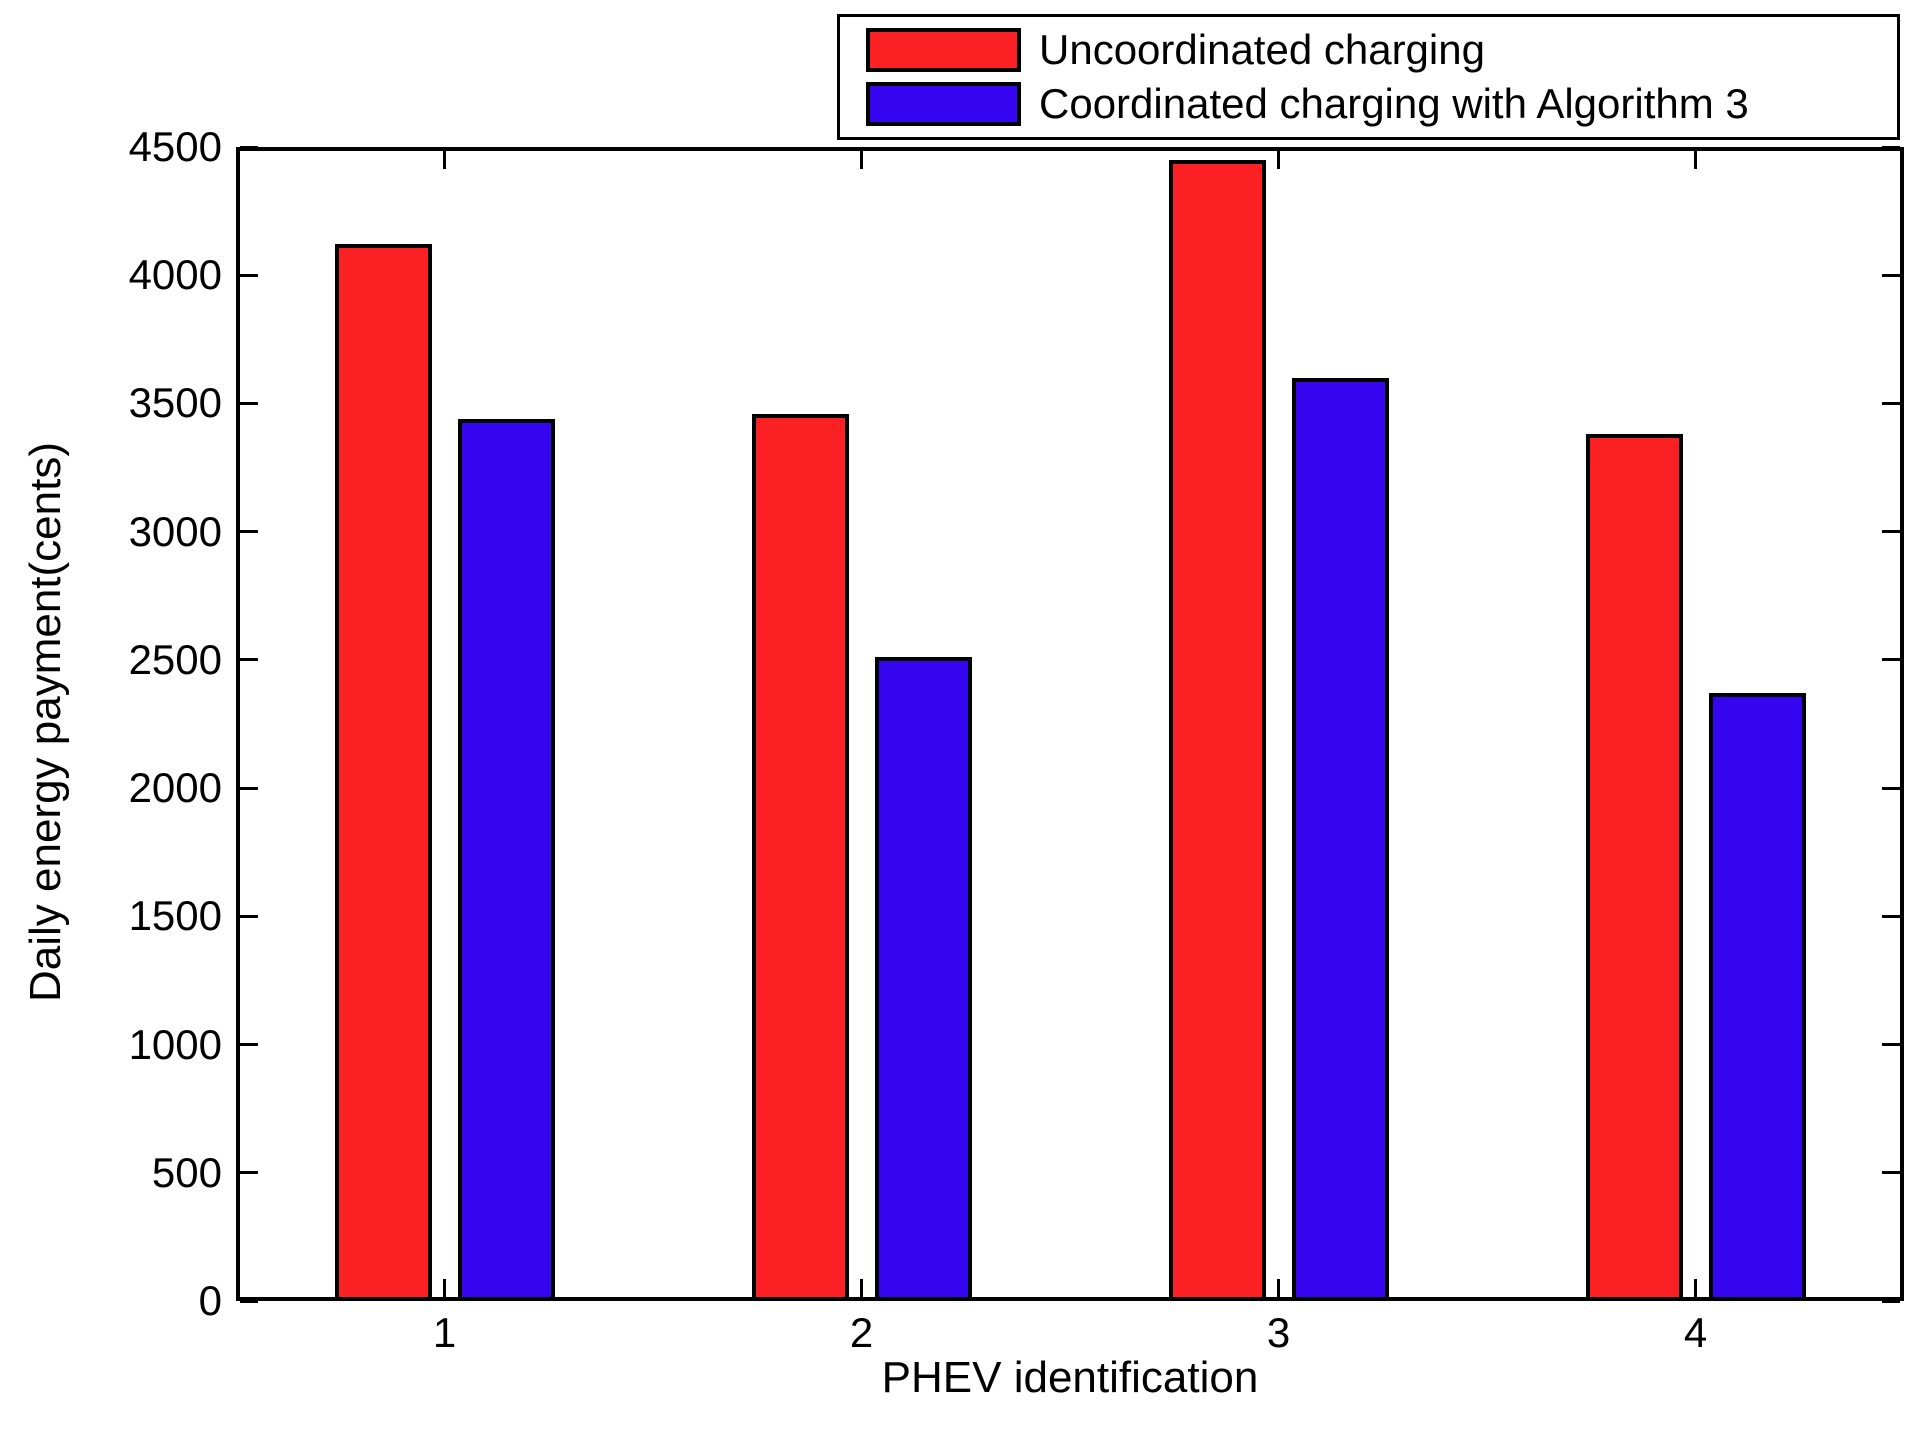 The image size is (1920, 1431). What do you see at coordinates (1695, 1332) in the screenshot?
I see `x-tick-label: 4` at bounding box center [1695, 1332].